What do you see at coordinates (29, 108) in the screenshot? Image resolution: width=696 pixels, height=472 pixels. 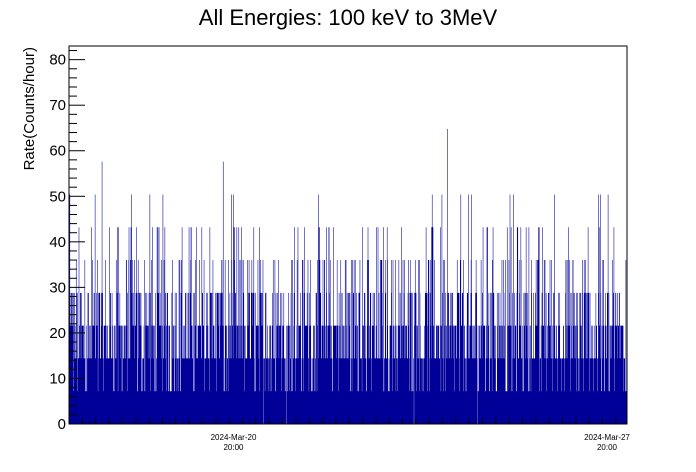 I see `y-axis-label: Rate(Counts/hour)` at bounding box center [29, 108].